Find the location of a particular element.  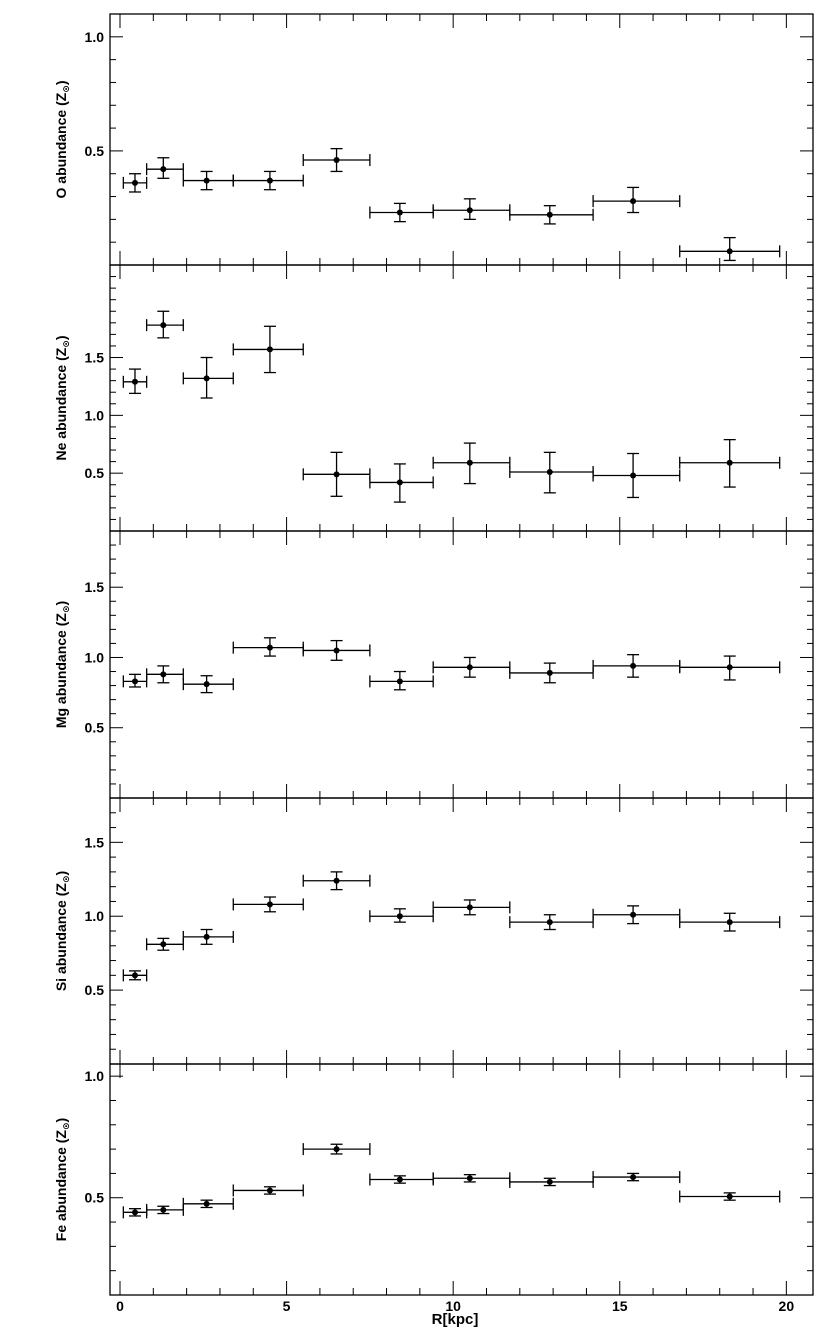

panel-frame is located at coordinates (461, 1179).